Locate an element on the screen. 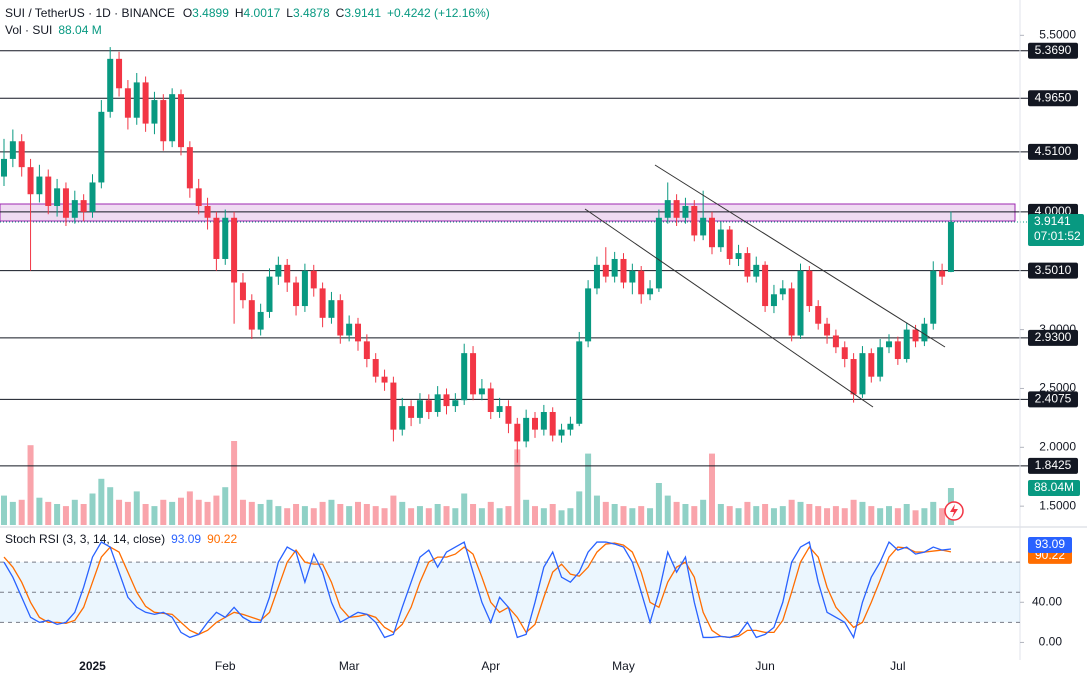 The width and height of the screenshot is (1087, 675). resistance-zone is located at coordinates (508, 212).